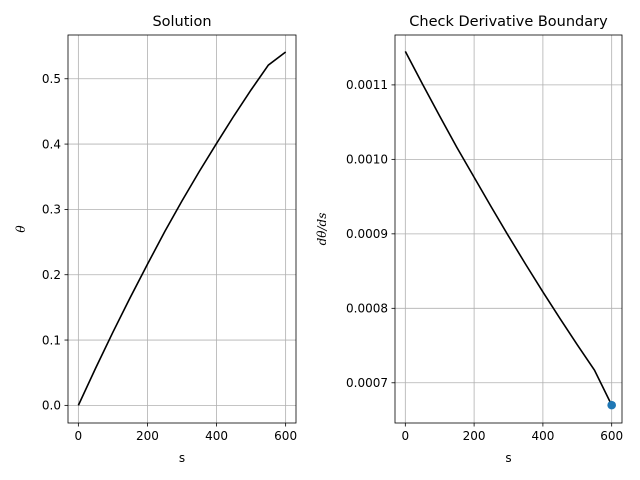  I want to click on y-tick-label: 0.0011, so click(367, 85).